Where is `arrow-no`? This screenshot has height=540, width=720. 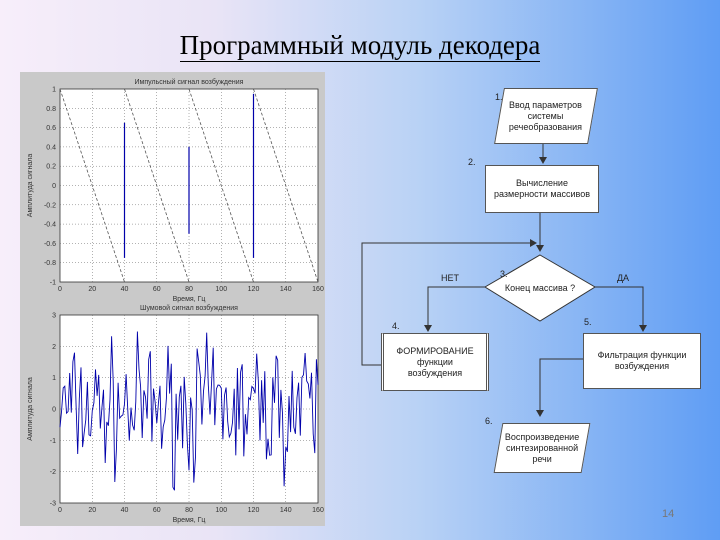 arrow-no is located at coordinates (454, 309).